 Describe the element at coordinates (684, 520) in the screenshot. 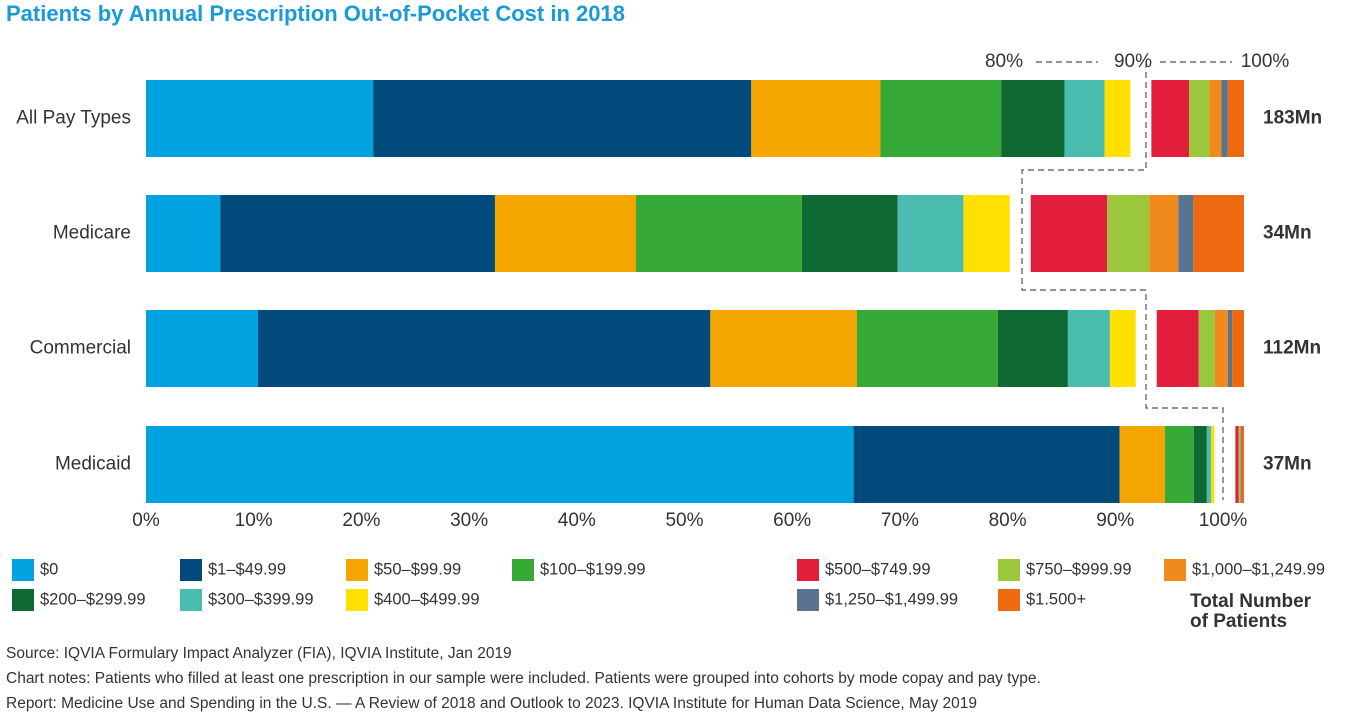

I see `x-tick-label: 50%` at that location.